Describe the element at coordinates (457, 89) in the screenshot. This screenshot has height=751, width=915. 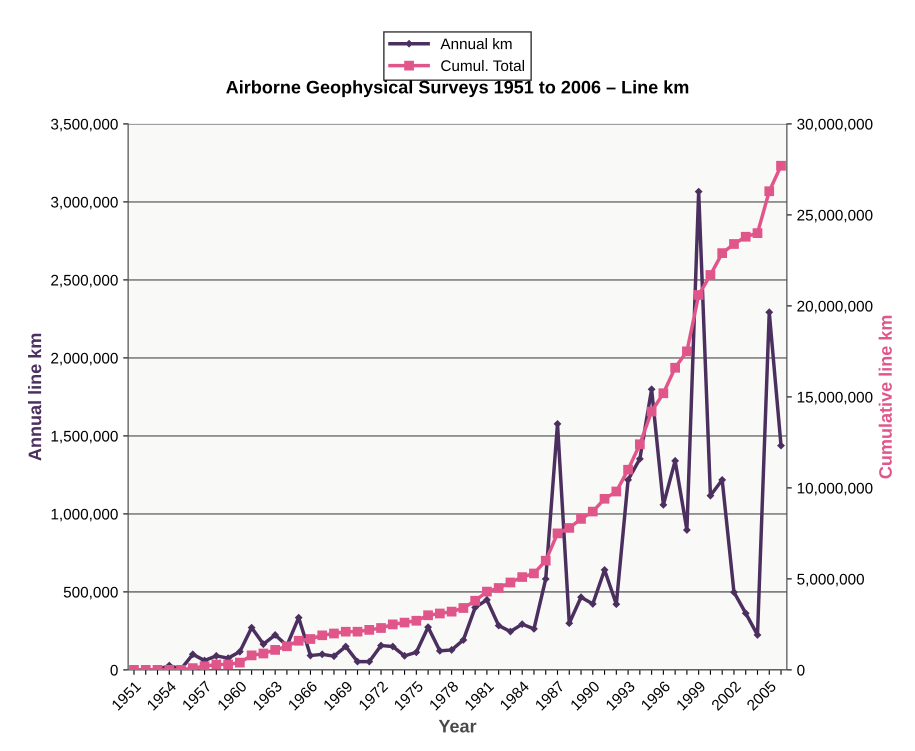
I see `chart-title: Airborne Geophysical Surveys 1951 to 2006 – Line km` at that location.